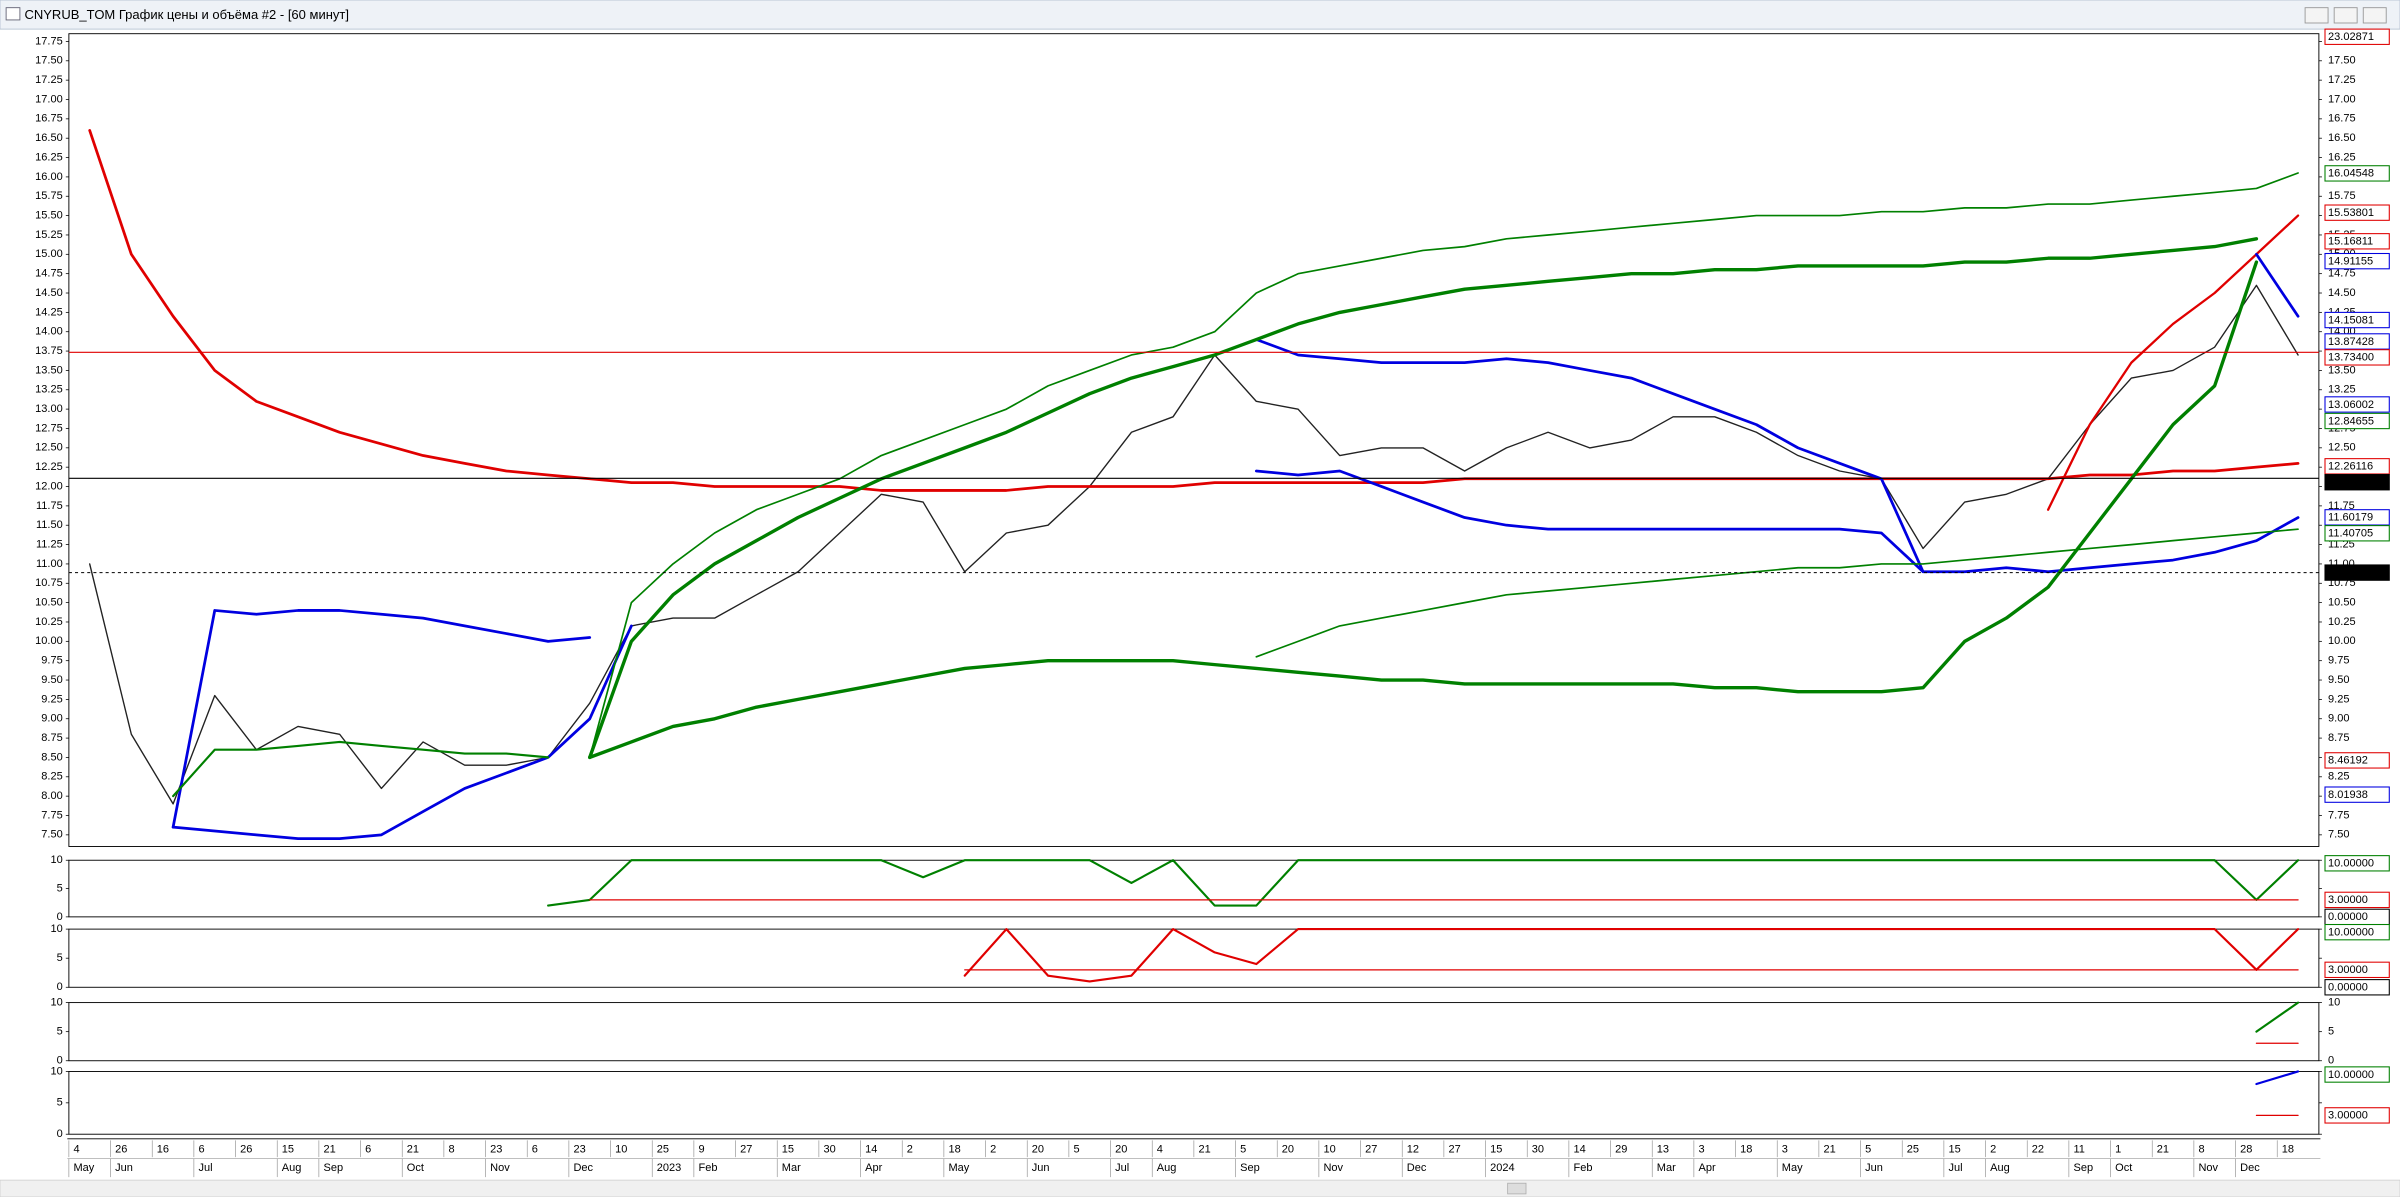 This screenshot has height=1197, width=2400. What do you see at coordinates (2316, 15) in the screenshot?
I see `minimize-button` at bounding box center [2316, 15].